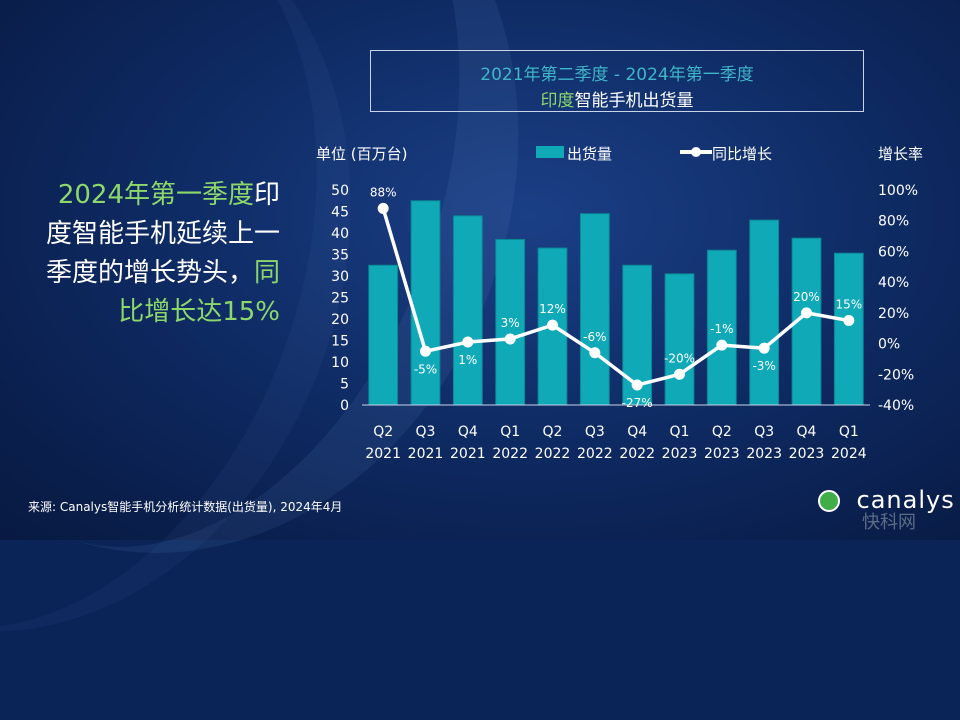 The image size is (960, 720). I want to click on growth-data-label: -27%, so click(637, 403).